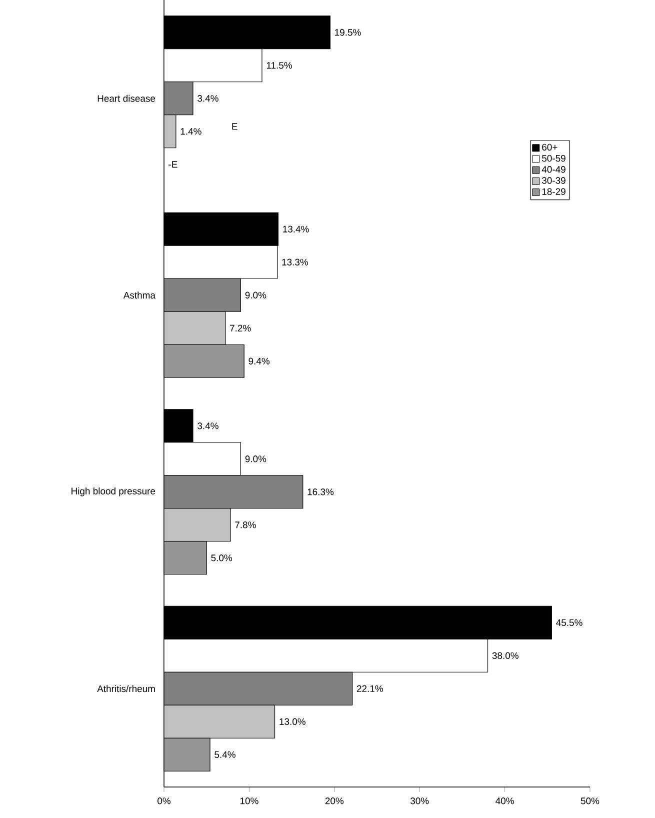 Image resolution: width=655 pixels, height=818 pixels. Describe the element at coordinates (334, 801) in the screenshot. I see `x-tick-label: 20%` at that location.